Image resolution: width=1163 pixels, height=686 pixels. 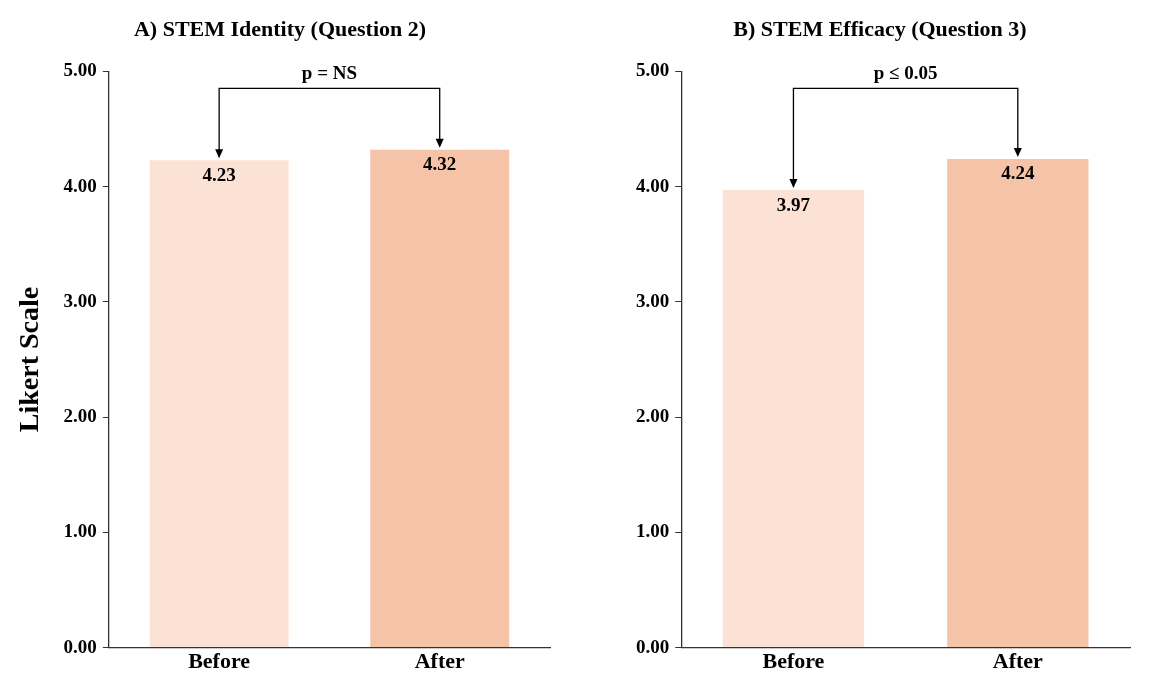 I want to click on chart-title: B) STEM Efficacy (Question 3), so click(x=880, y=28).